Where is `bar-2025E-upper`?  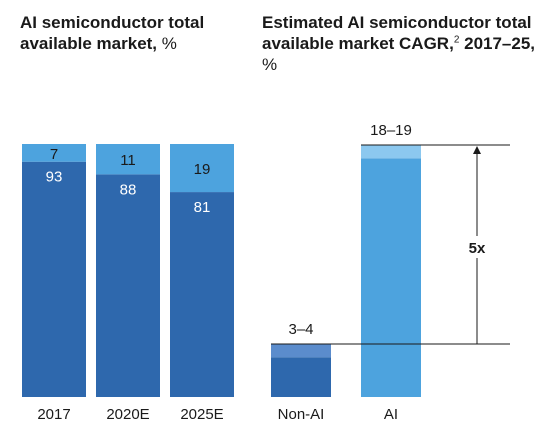
bar-2025E-upper is located at coordinates (202, 168).